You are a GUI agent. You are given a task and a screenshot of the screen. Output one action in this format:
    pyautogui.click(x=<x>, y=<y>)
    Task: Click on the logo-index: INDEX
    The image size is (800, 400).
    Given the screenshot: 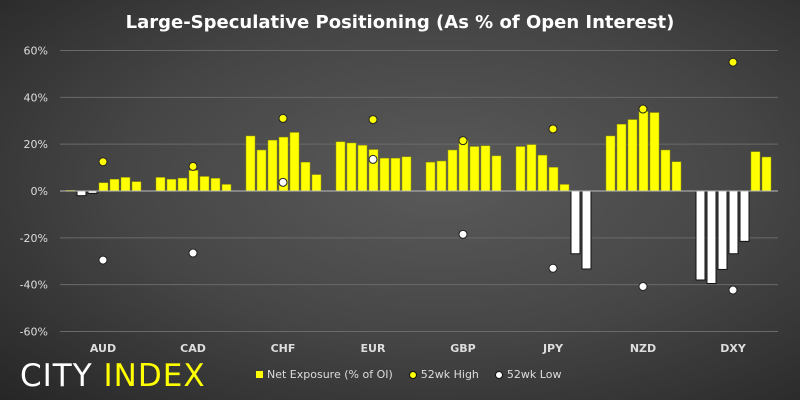 What is the action you would take?
    pyautogui.click(x=154, y=376)
    